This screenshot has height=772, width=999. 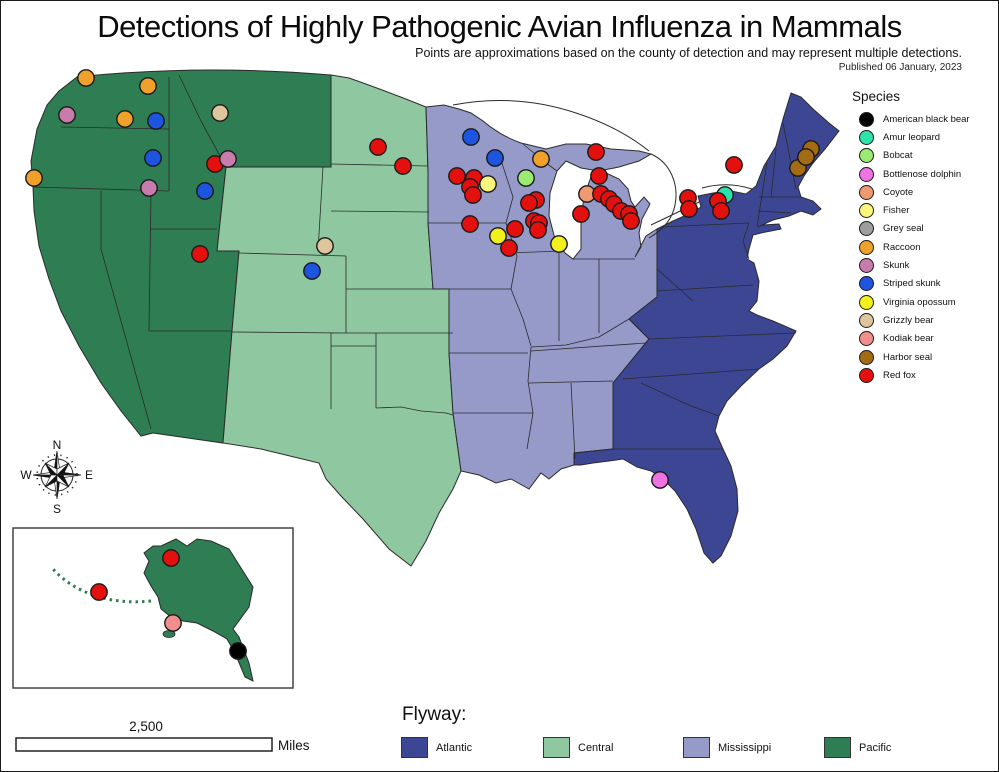 I want to click on species-color-dot-bobcat, so click(x=866, y=156).